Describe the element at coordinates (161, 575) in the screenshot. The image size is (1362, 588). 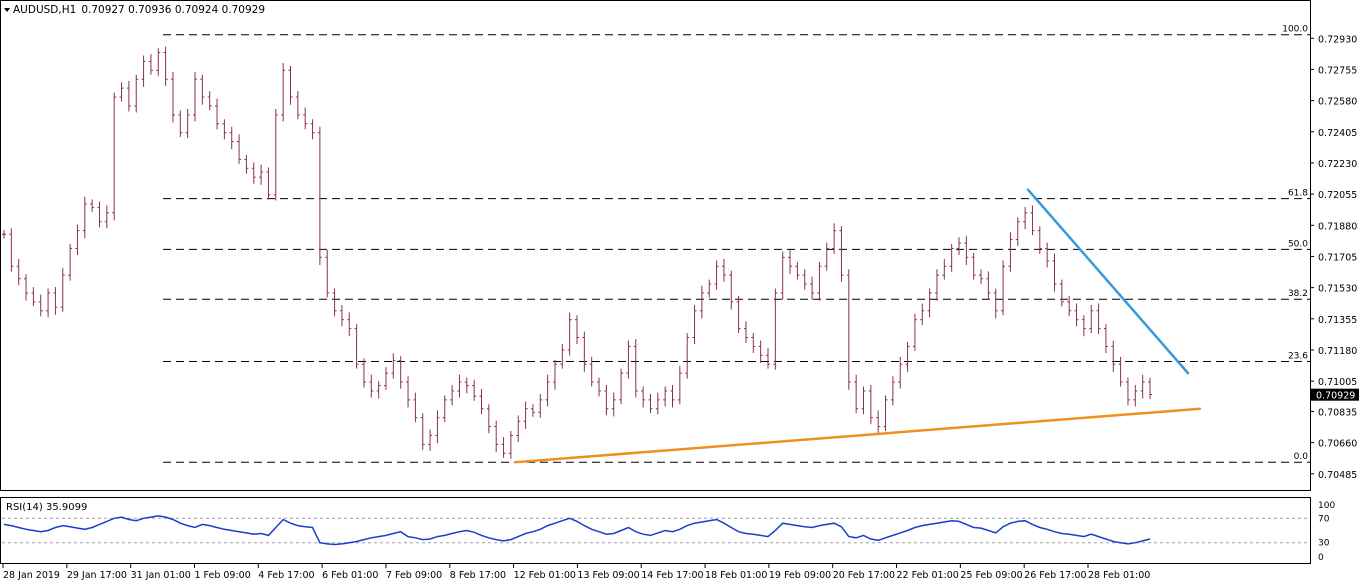
I see `time-tick-label: 31 Jan 01:00` at that location.